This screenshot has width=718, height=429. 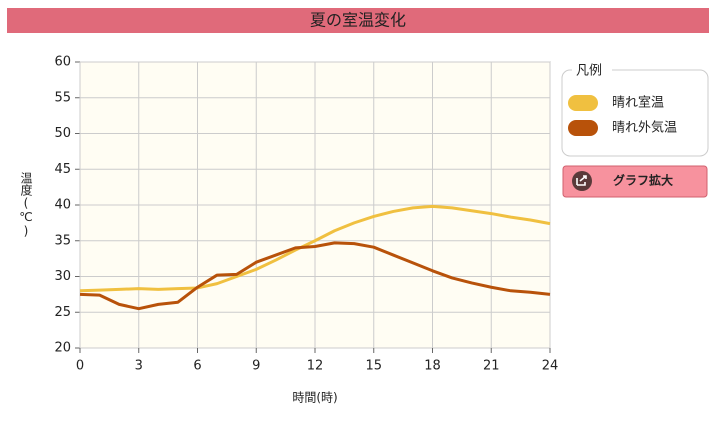 I want to click on expand-button: グラフ拡大, so click(x=635, y=181).